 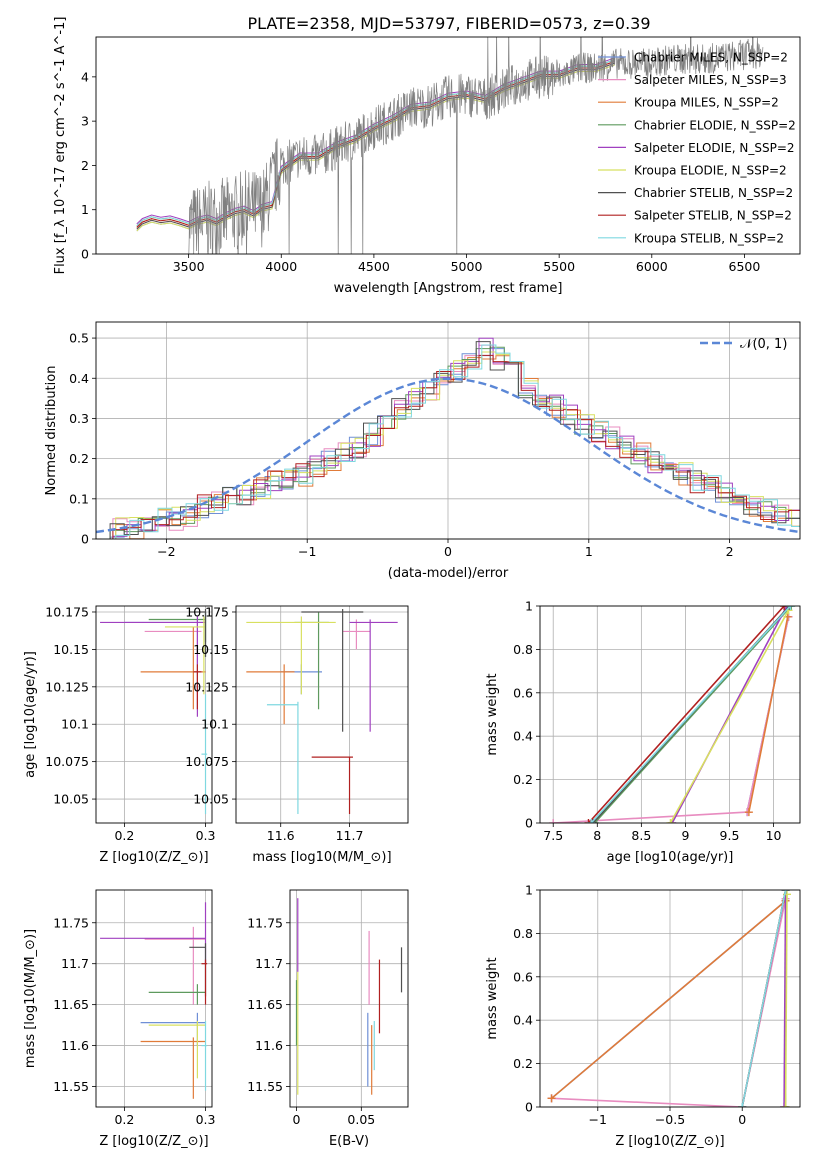 I want to click on x-tick-label: −0.5, so click(x=670, y=1119).